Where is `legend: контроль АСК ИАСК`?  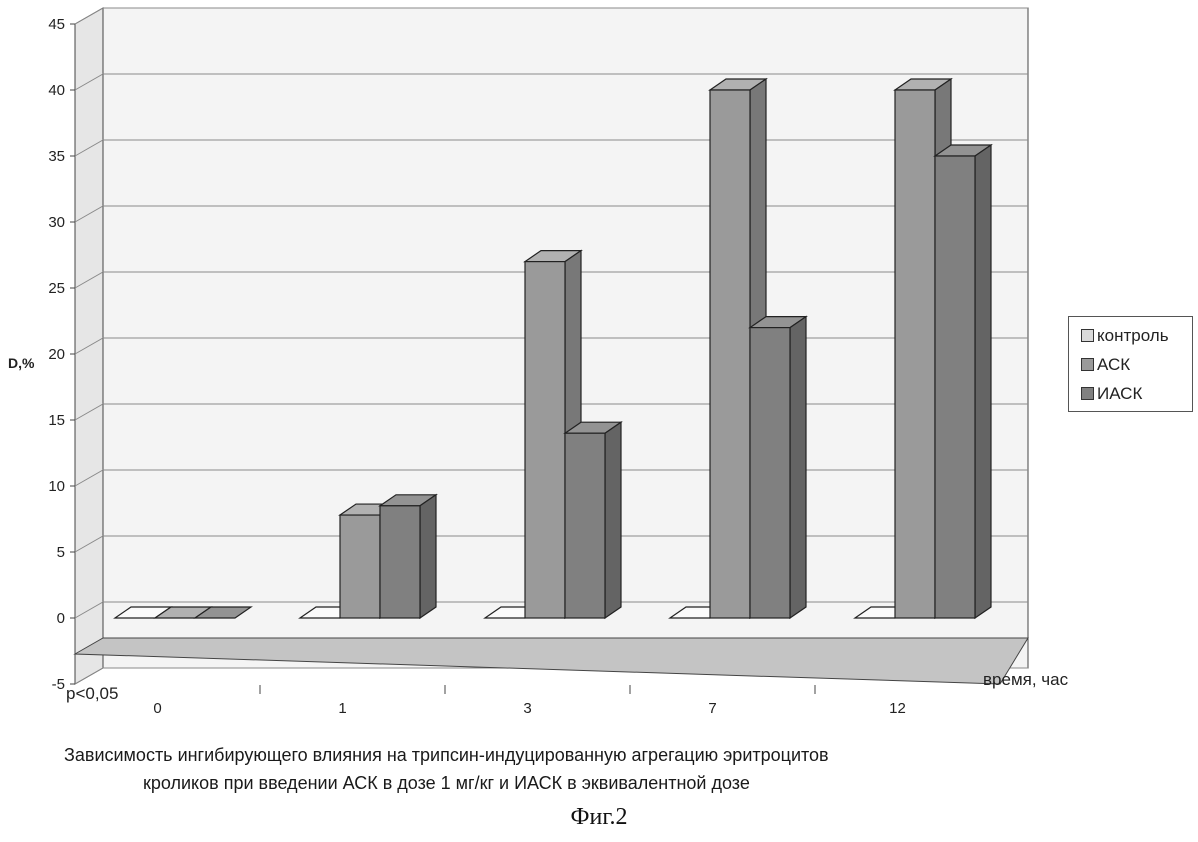
legend: контроль АСК ИАСК is located at coordinates (1130, 364).